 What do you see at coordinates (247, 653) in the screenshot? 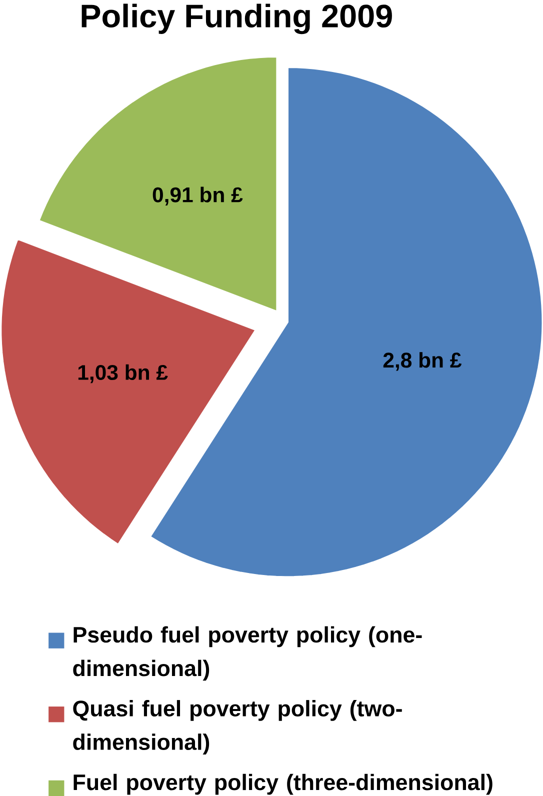
I see `legend-label: Pseudo fuel poverty policy (one-dimensional)` at bounding box center [247, 653].